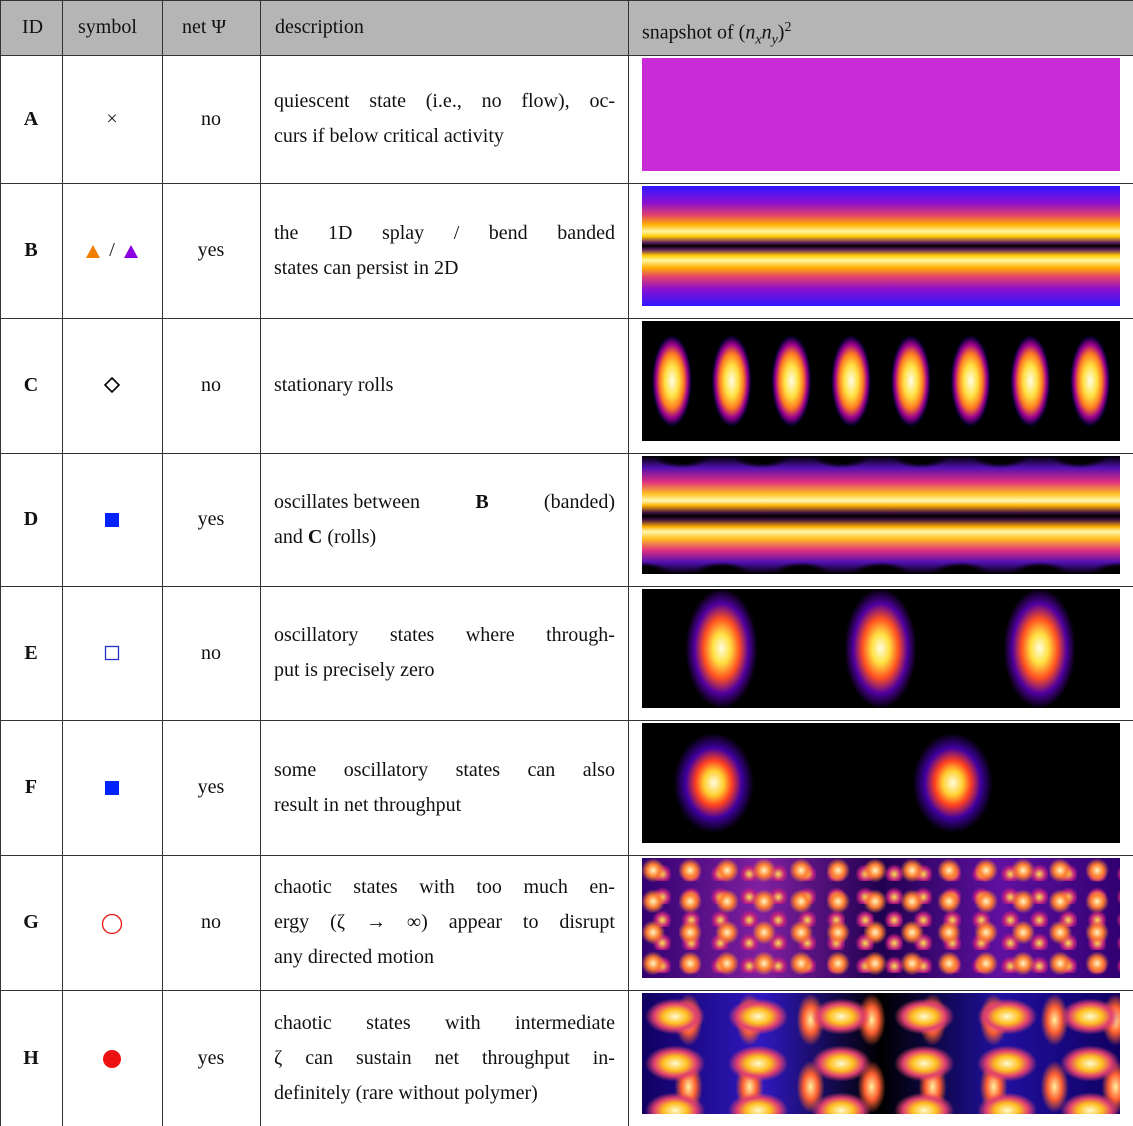 The image size is (1133, 1126). What do you see at coordinates (349, 536) in the screenshot?
I see `description-text: (rolls)` at bounding box center [349, 536].